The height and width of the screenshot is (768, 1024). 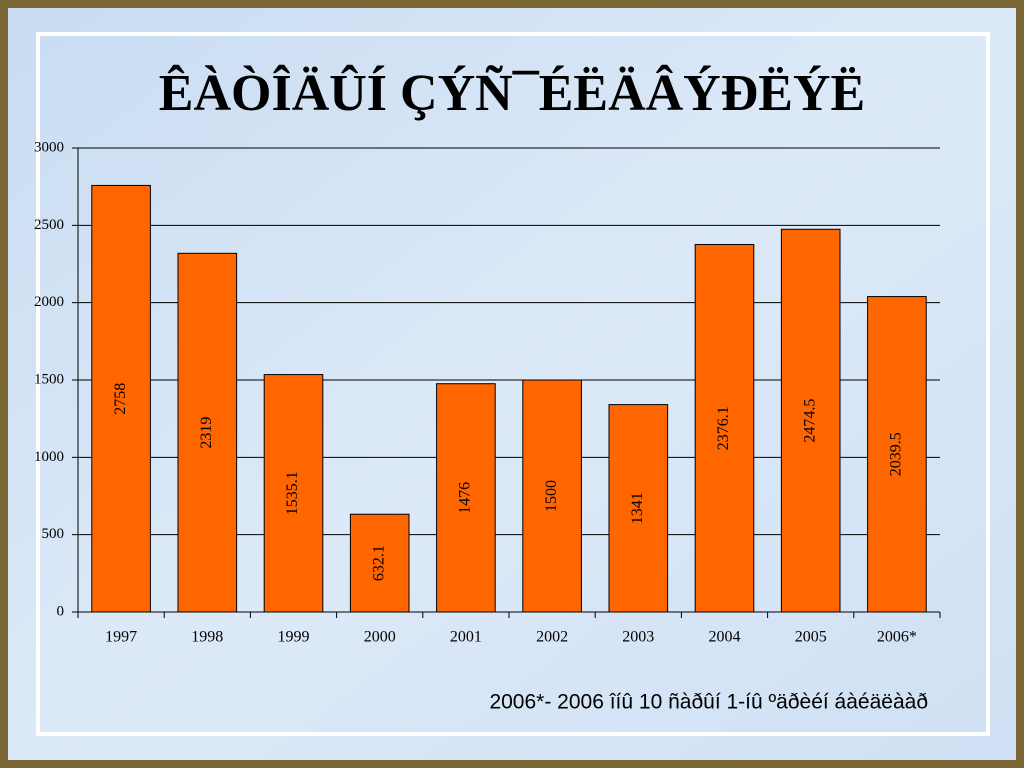 I want to click on value-label: 2039.5, so click(x=896, y=454).